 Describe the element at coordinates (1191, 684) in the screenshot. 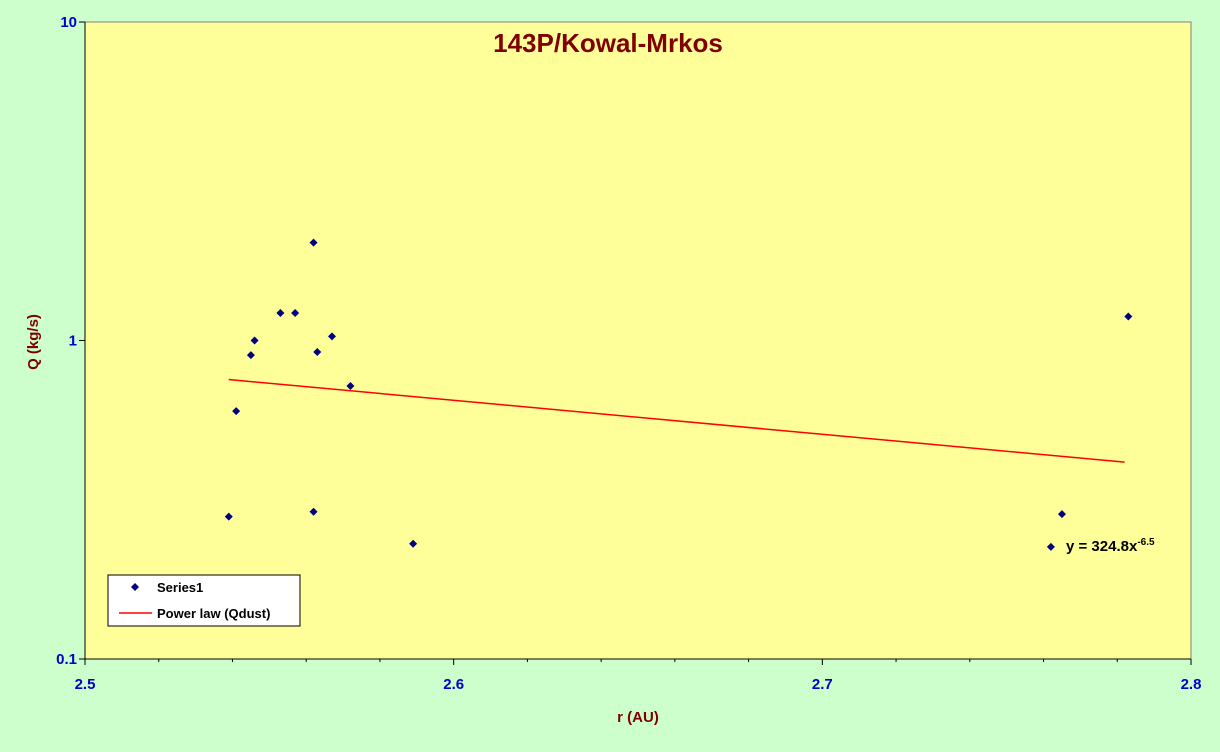

I see `x-tick-label: 2.8` at that location.